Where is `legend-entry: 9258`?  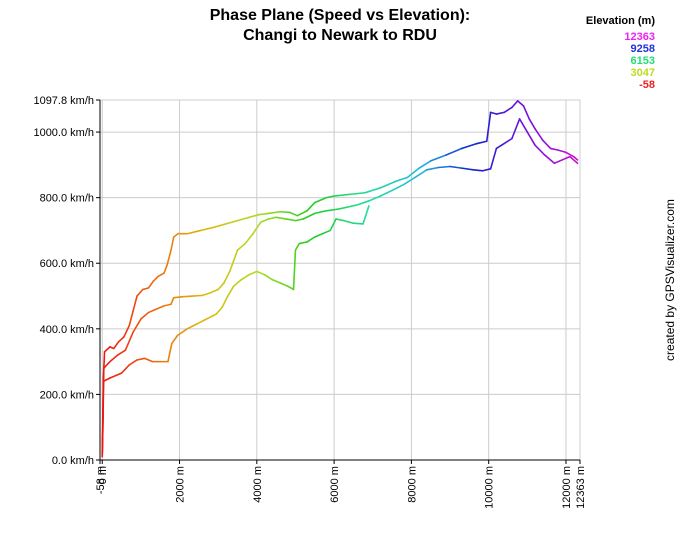 legend-entry: 9258 is located at coordinates (643, 49).